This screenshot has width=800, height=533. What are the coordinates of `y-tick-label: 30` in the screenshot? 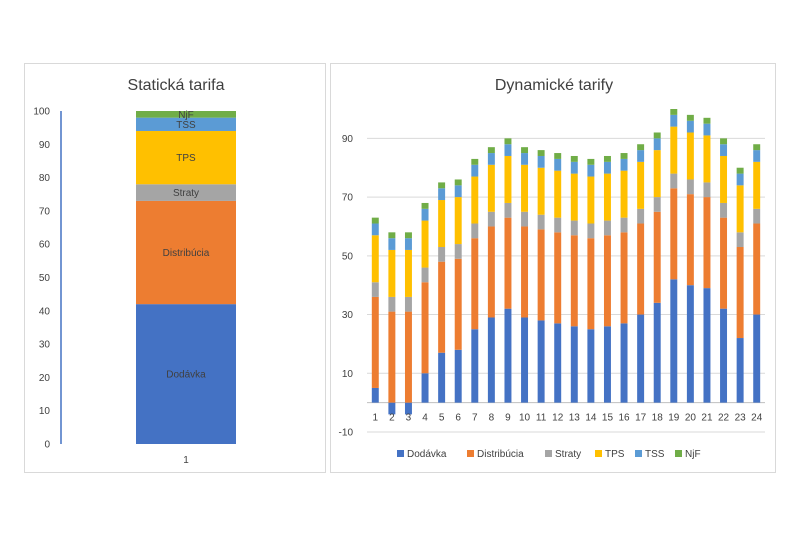 It's located at (348, 315).